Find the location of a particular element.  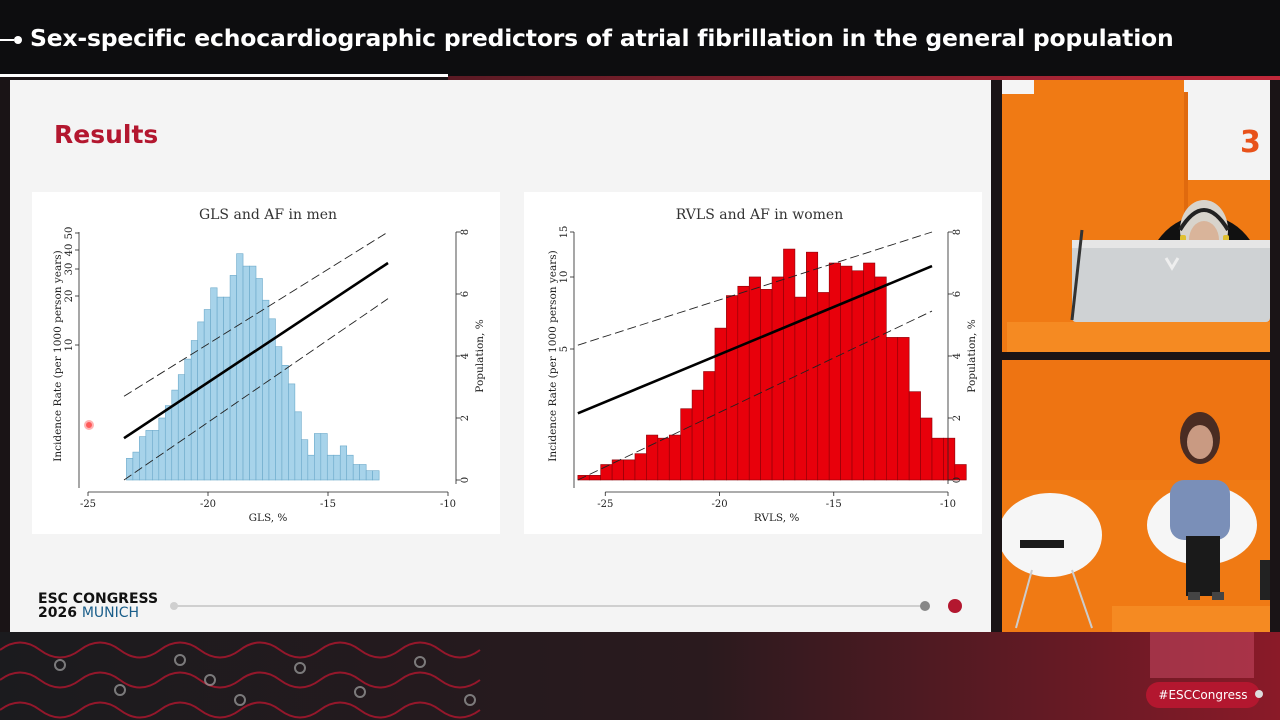

logo-year: 2026 is located at coordinates (57, 613).